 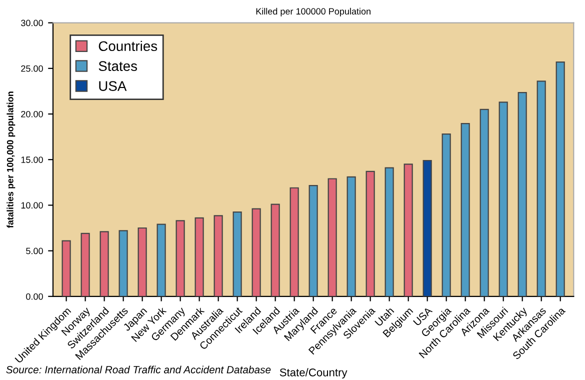 What do you see at coordinates (32, 68) in the screenshot?
I see `y-tick-label: 25.00` at bounding box center [32, 68].